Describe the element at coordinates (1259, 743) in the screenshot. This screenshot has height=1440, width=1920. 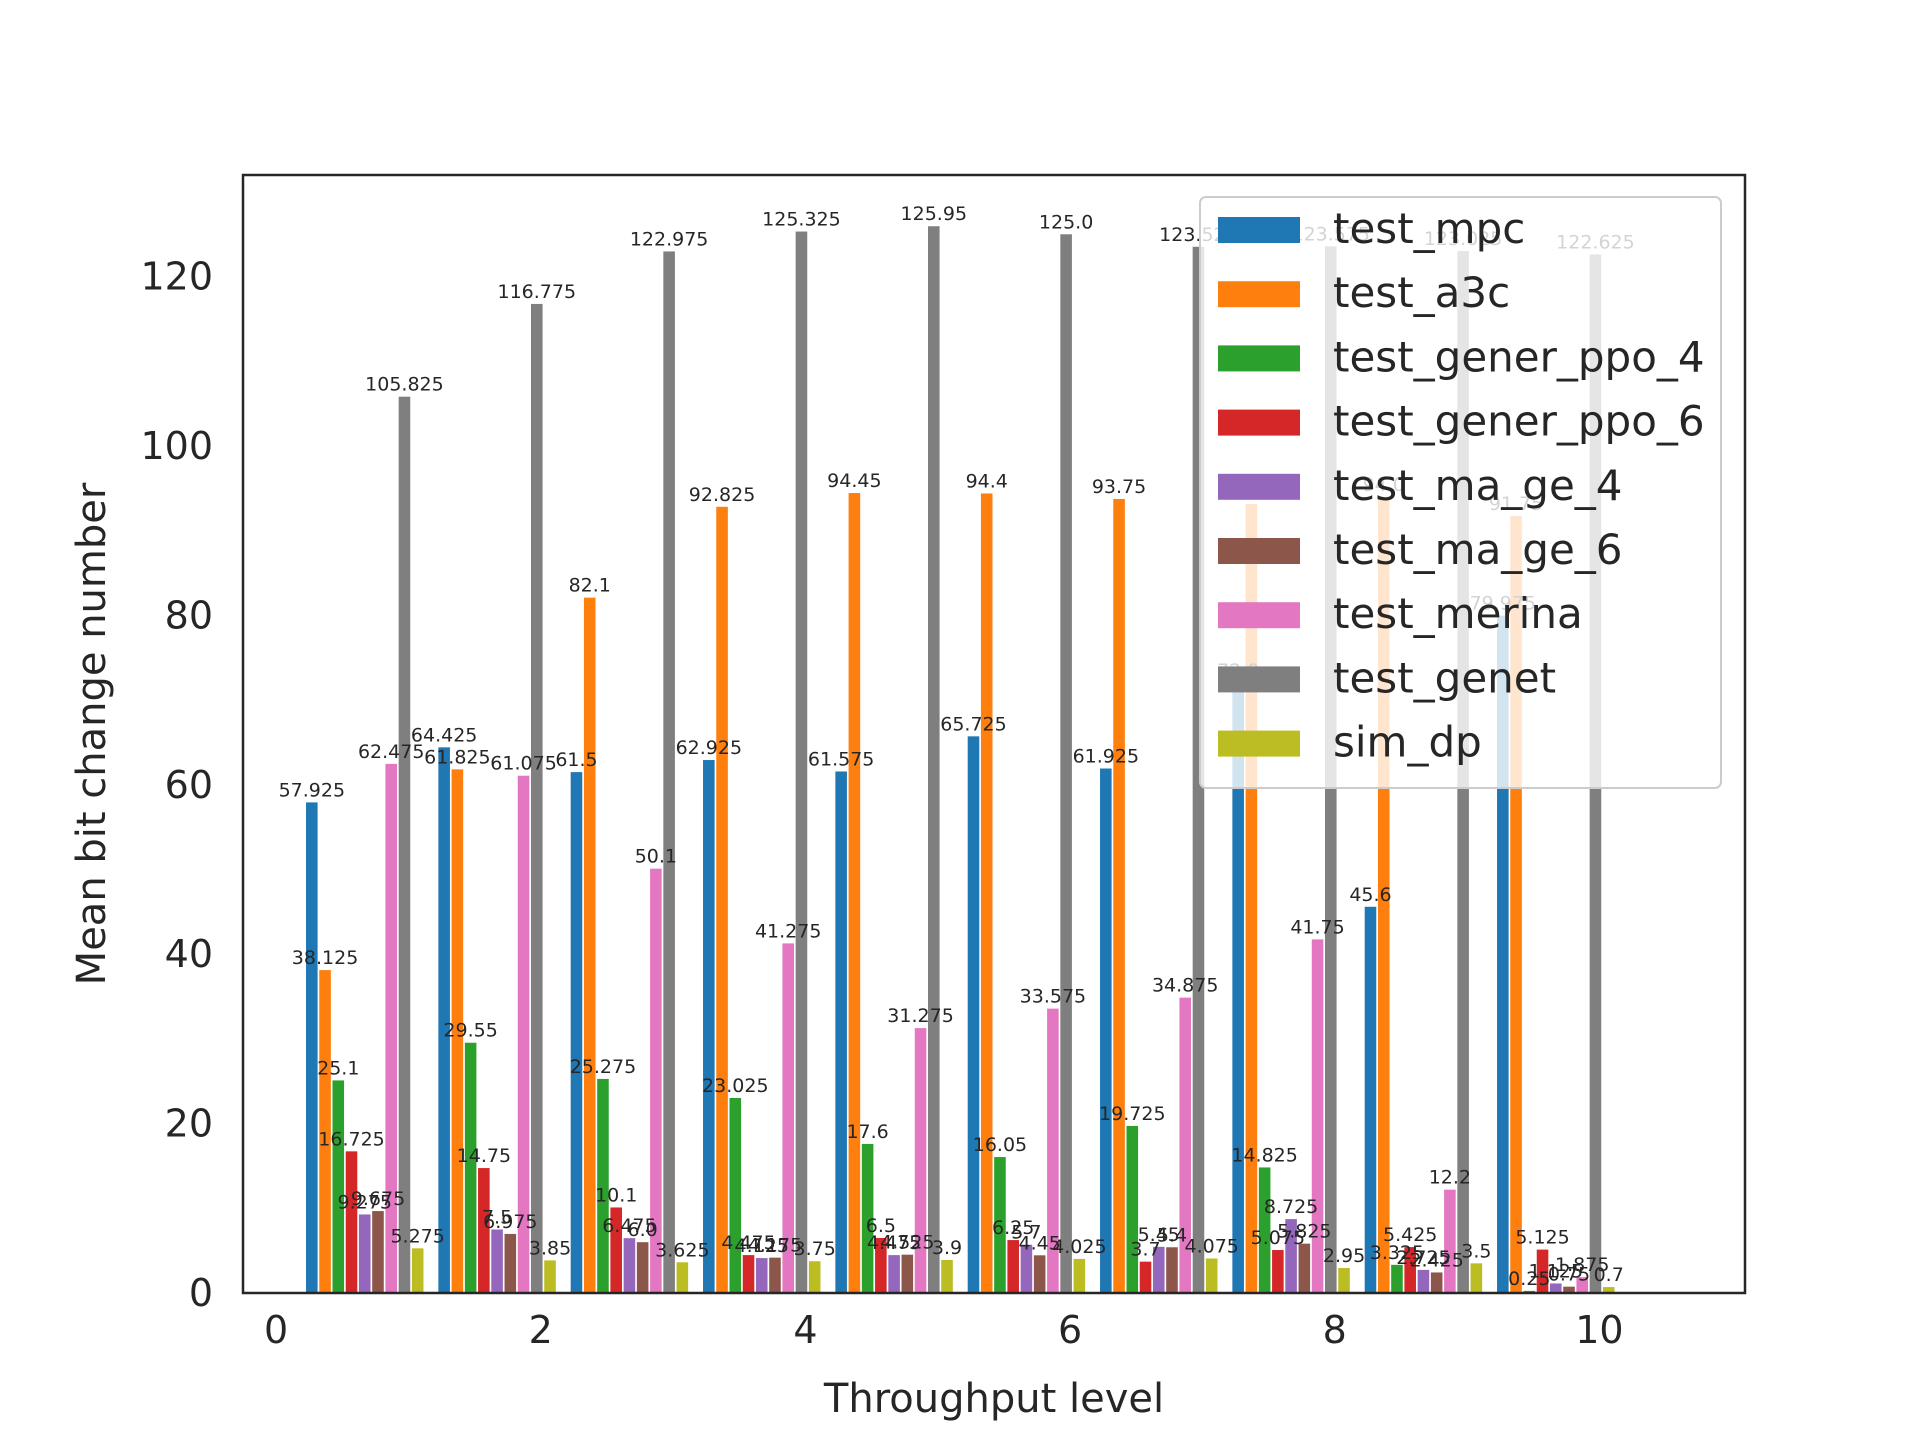
I see `legend-swatch-sim_dp` at that location.